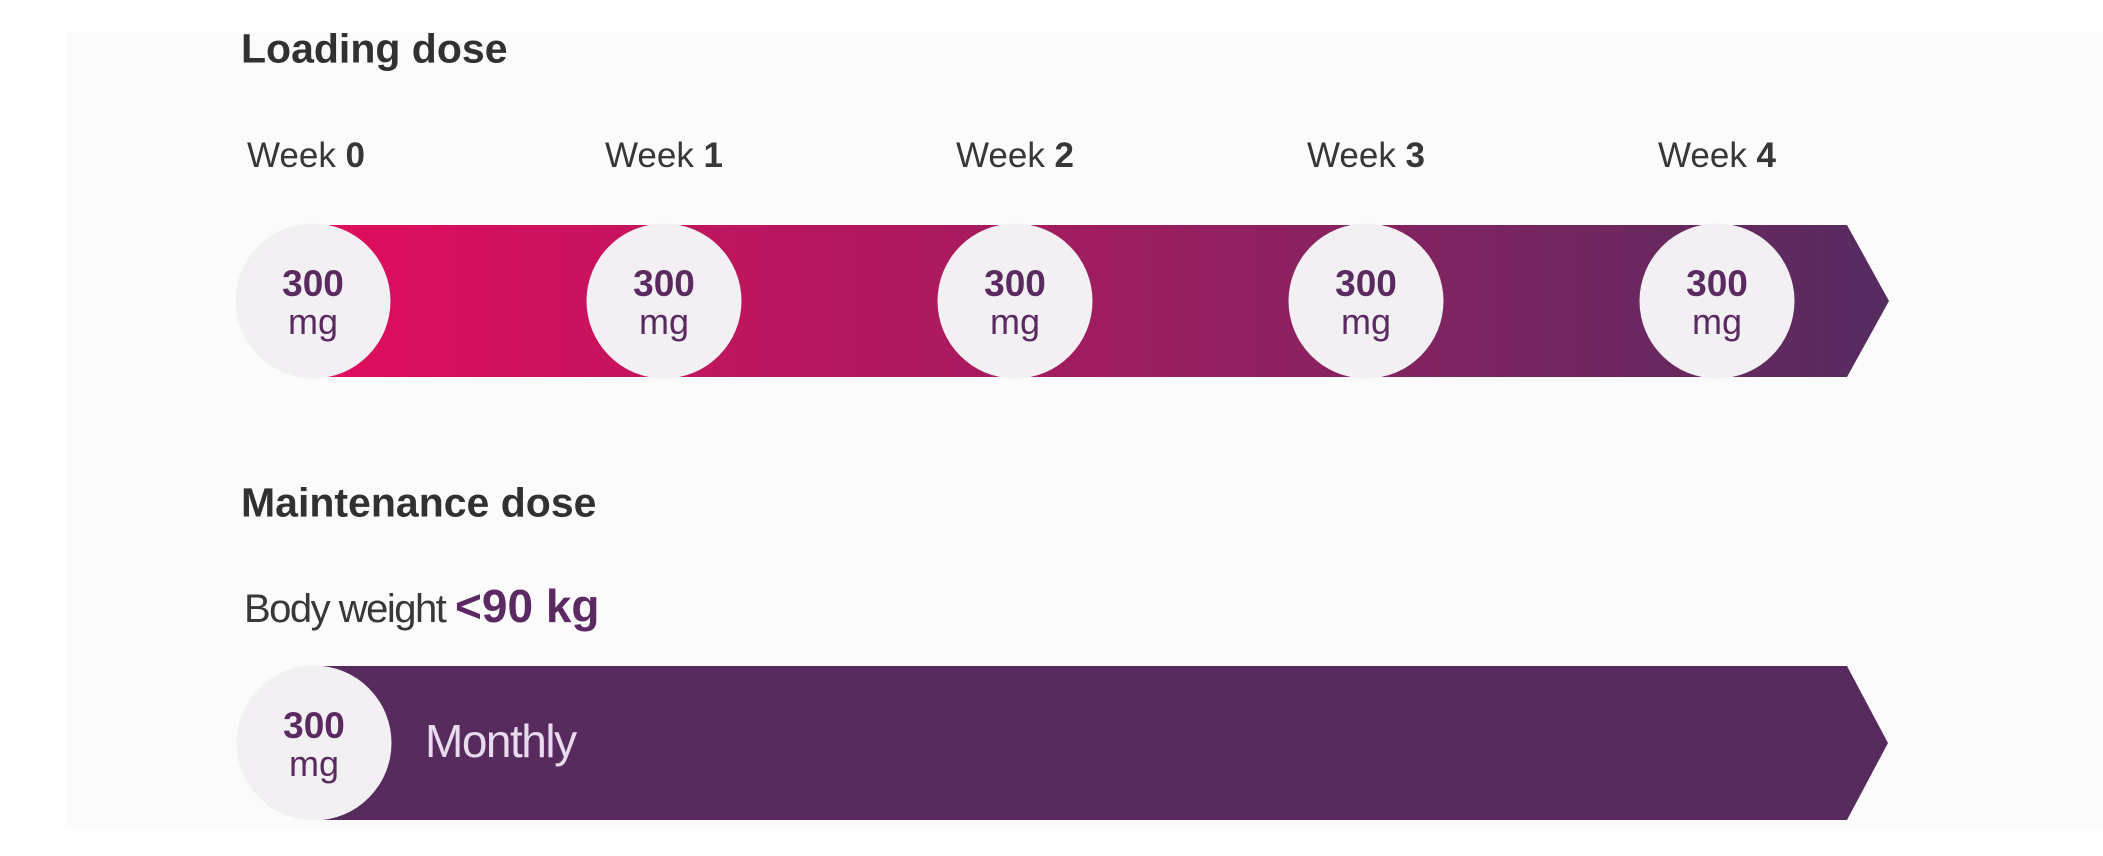 This screenshot has width=2103, height=856. I want to click on svg-text: Monthly, so click(501, 741).